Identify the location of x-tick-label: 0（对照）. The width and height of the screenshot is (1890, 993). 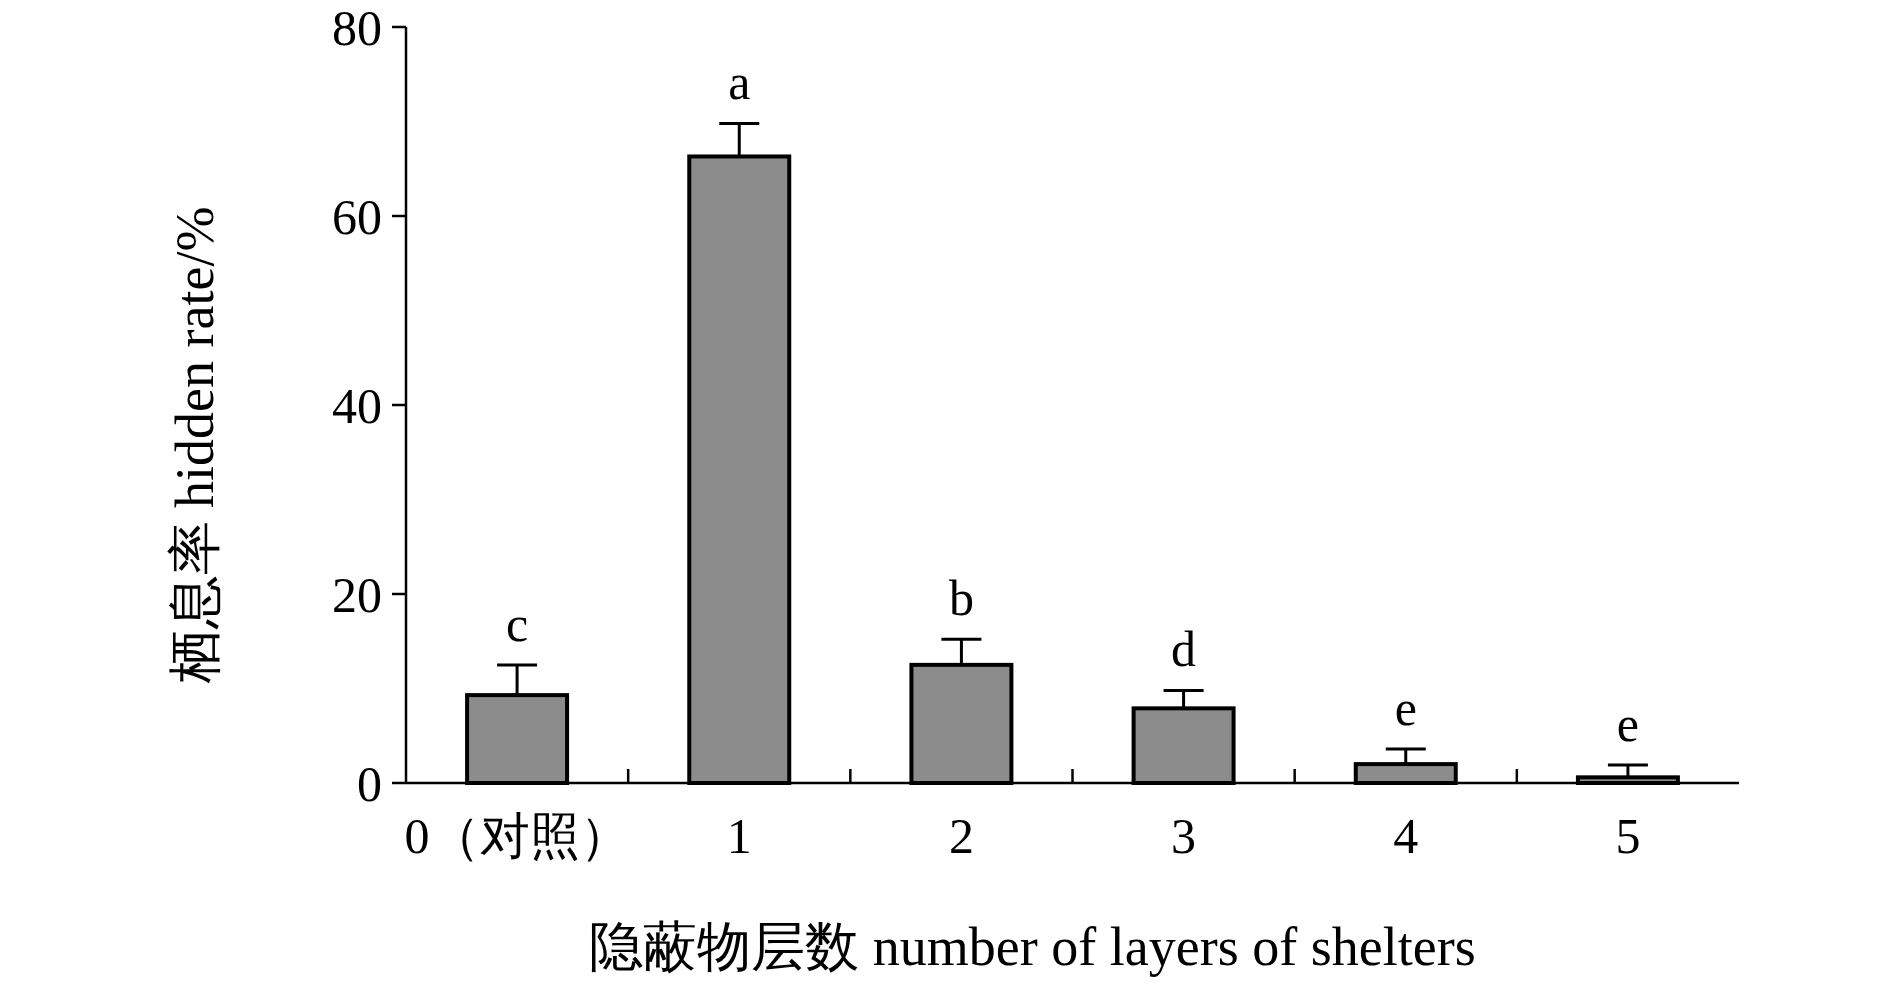
(517, 836).